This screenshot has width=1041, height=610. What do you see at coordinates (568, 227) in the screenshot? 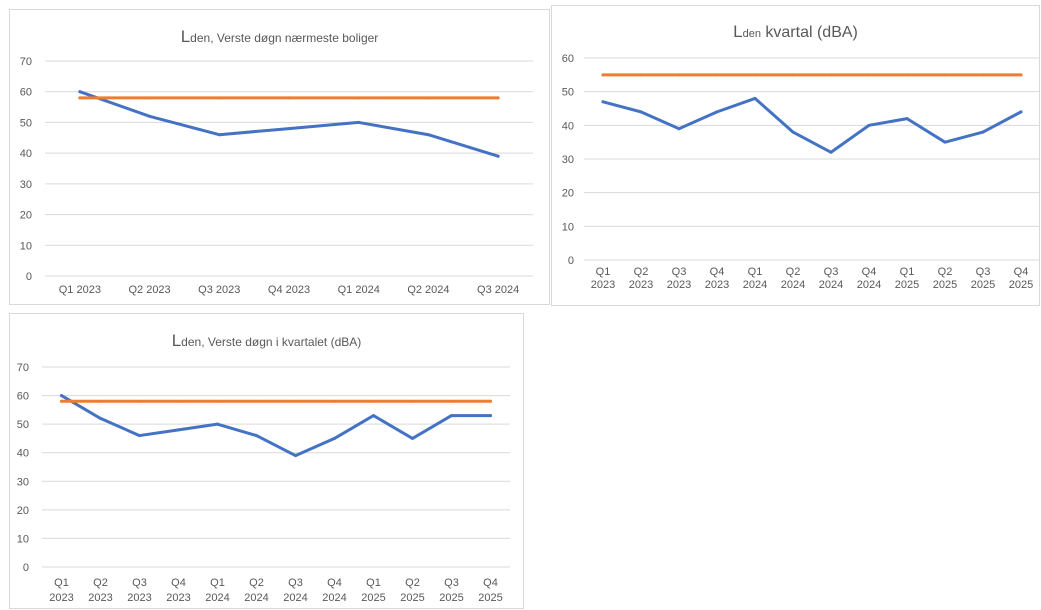
I see `y-tick-label: 10` at bounding box center [568, 227].